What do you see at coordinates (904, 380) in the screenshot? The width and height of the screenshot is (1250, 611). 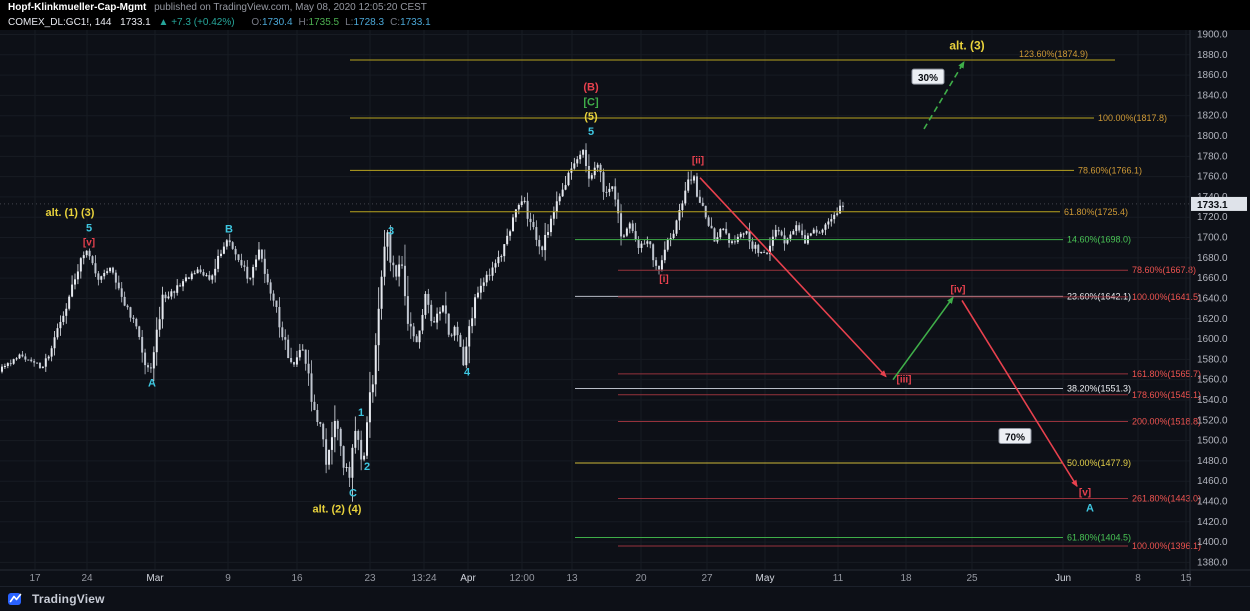 I see `wave-label: [iii]` at bounding box center [904, 380].